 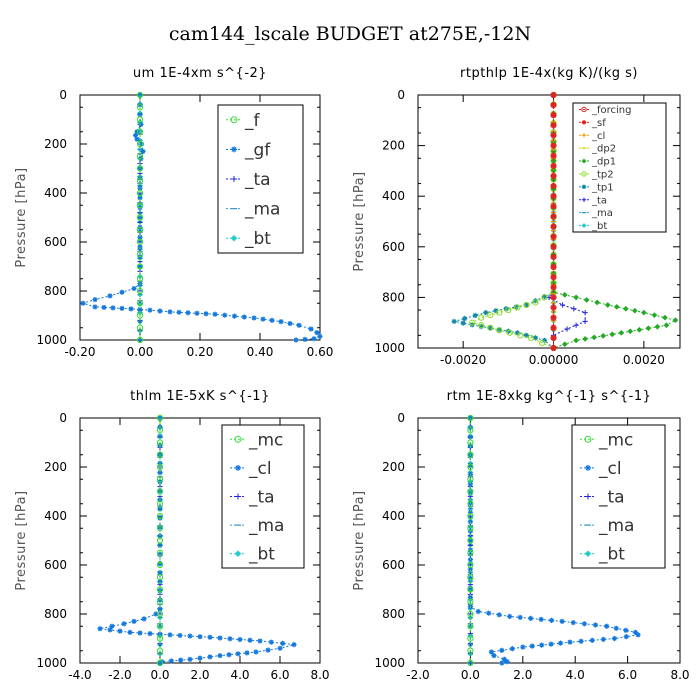 What do you see at coordinates (603, 162) in the screenshot?
I see `legend-label: _dp1` at bounding box center [603, 162].